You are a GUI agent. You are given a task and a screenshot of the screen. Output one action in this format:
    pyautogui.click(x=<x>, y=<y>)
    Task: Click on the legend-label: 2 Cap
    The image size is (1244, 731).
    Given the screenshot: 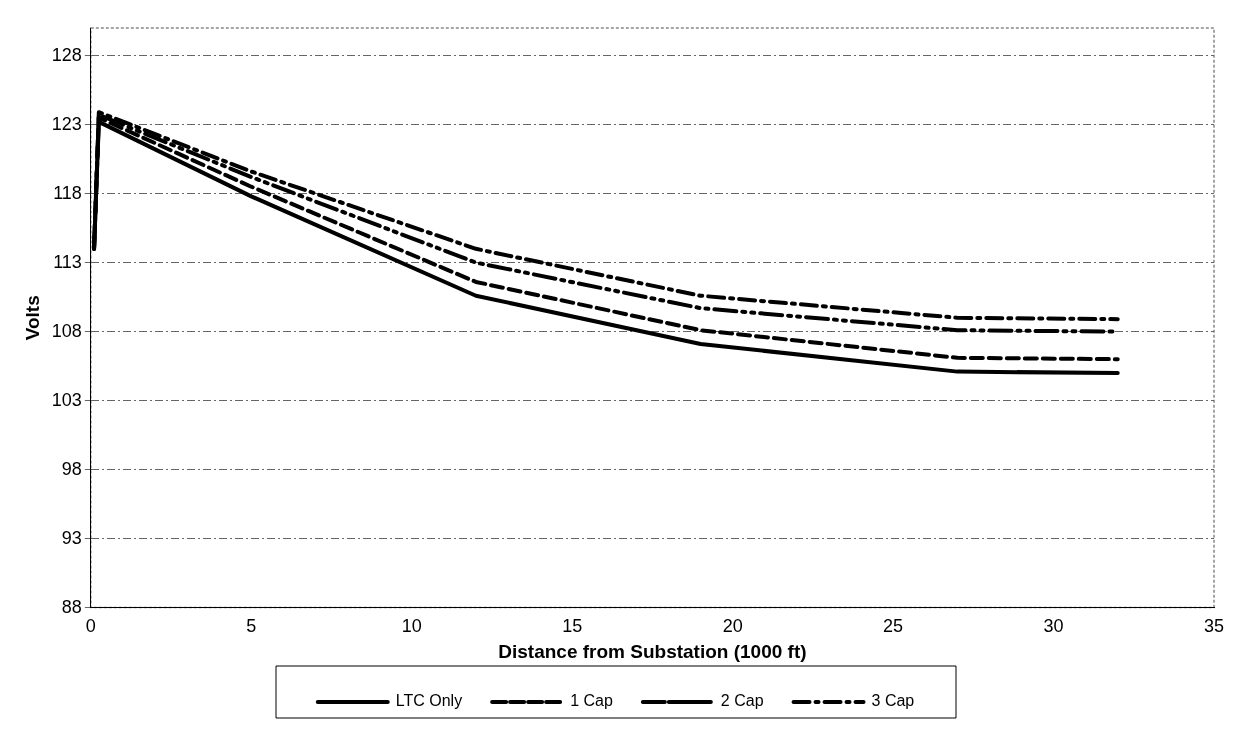 What is the action you would take?
    pyautogui.click(x=742, y=701)
    